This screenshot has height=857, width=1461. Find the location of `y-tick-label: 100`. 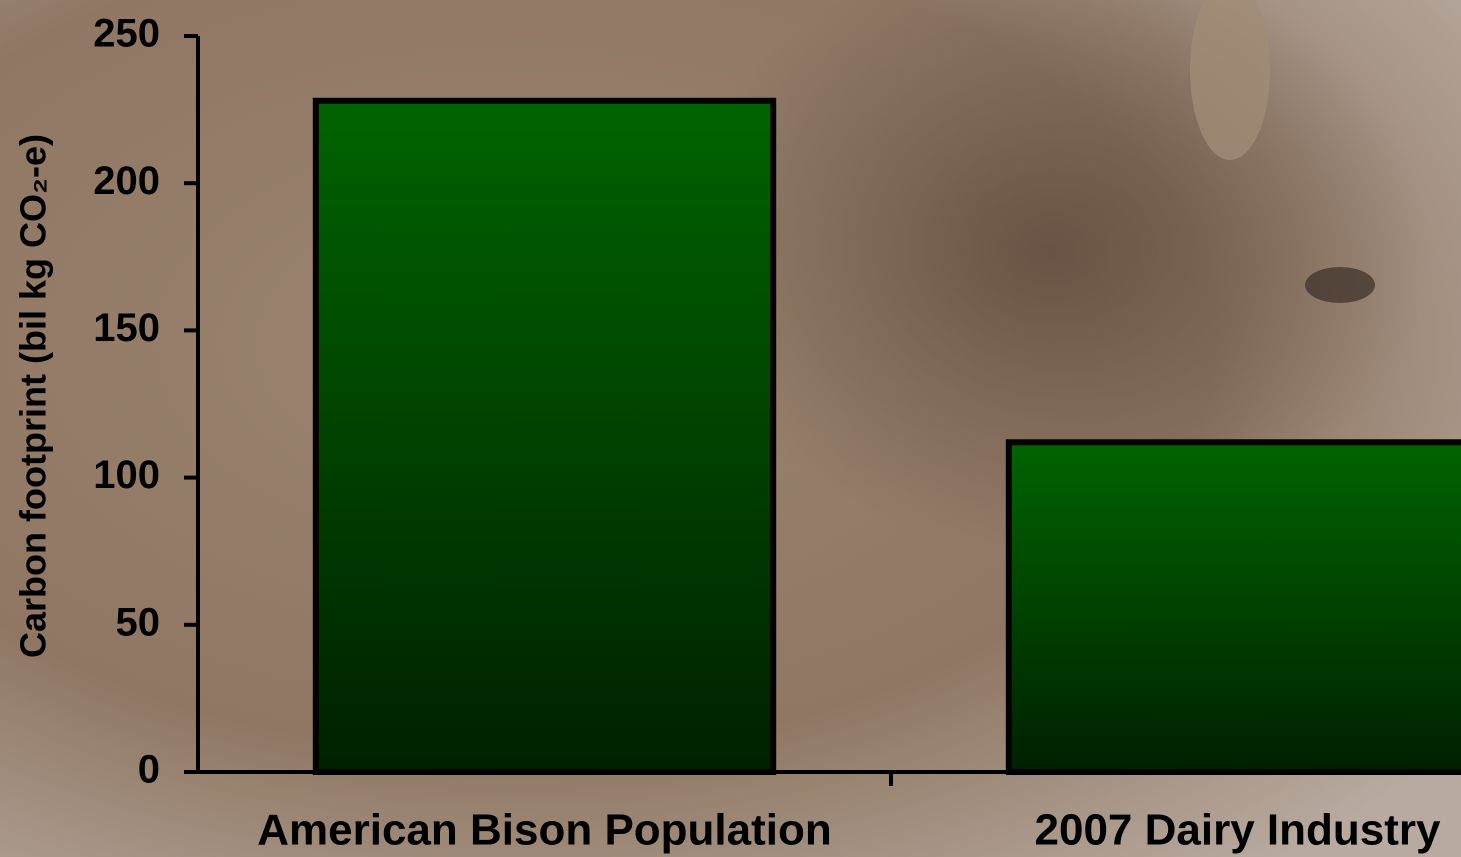

y-tick-label: 100 is located at coordinates (126, 475).